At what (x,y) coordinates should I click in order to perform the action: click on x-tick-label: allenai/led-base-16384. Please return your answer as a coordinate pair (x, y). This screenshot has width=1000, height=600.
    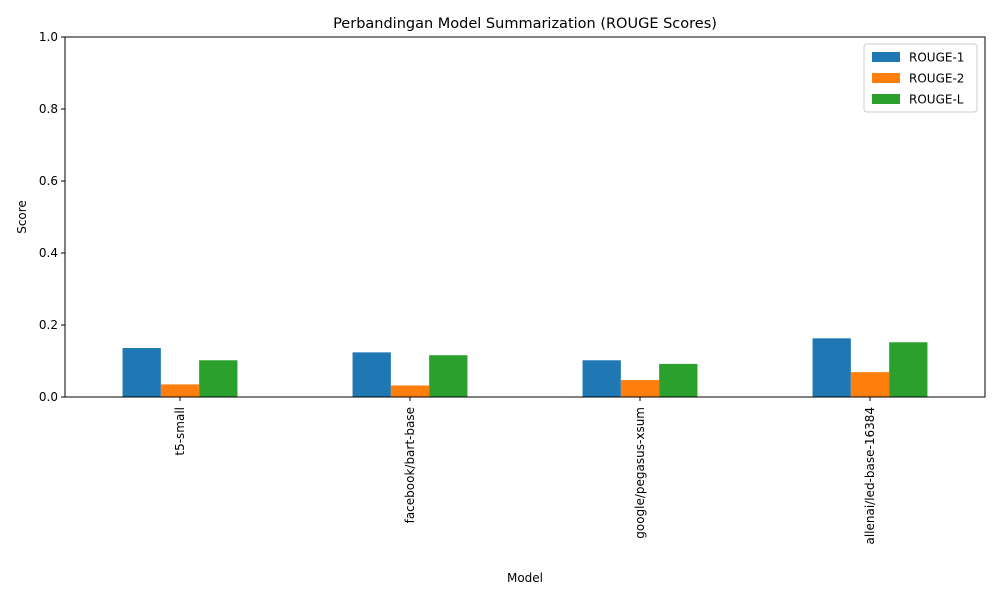
    Looking at the image, I should click on (870, 476).